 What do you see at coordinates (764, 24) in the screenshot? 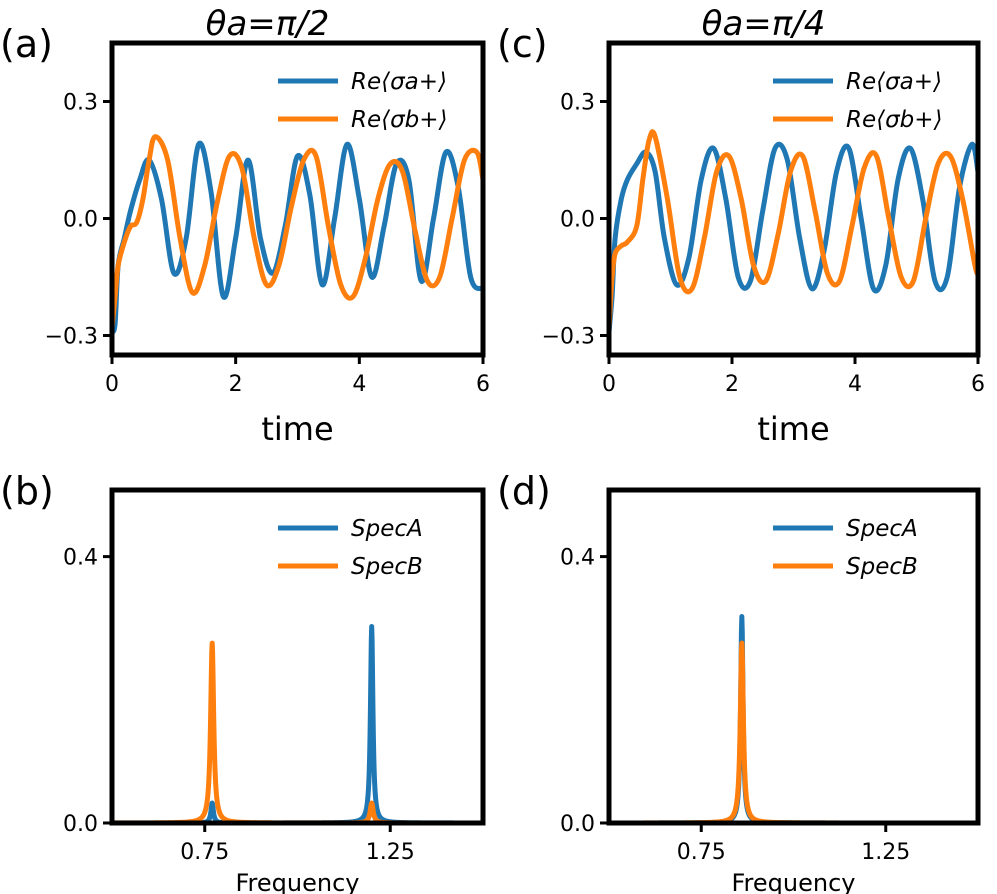
I see `panel-title: θa=π/4` at bounding box center [764, 24].